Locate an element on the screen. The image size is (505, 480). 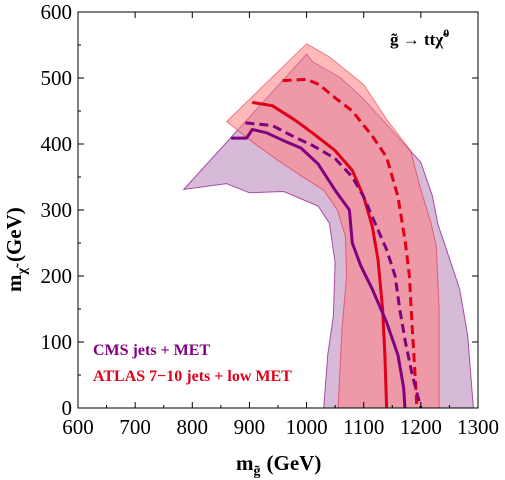
legend-atlas: ATLAS 7−10 jets + low MET is located at coordinates (192, 376).